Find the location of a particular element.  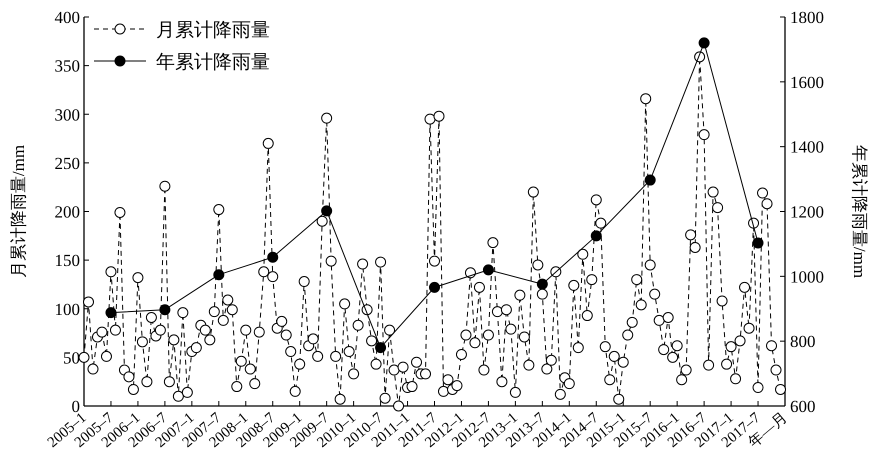

y-tick-label: 50 is located at coordinates (71, 358).